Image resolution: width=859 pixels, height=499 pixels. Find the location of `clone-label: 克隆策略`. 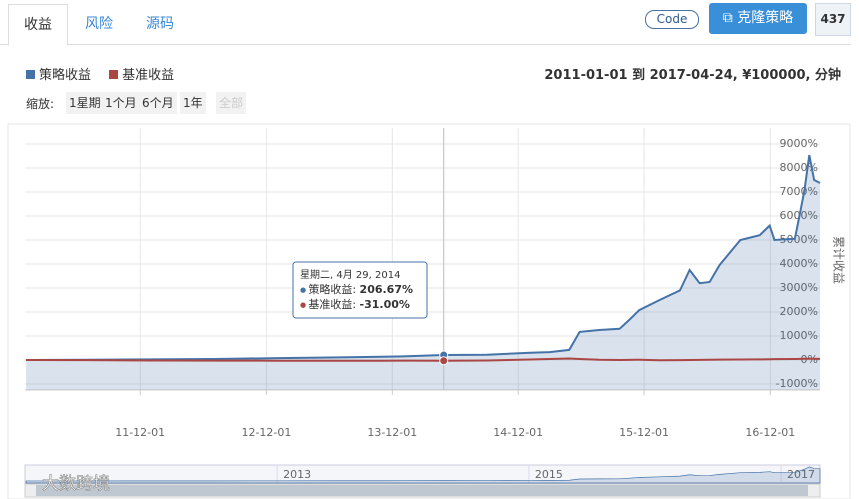

clone-label: 克隆策略 is located at coordinates (765, 18).